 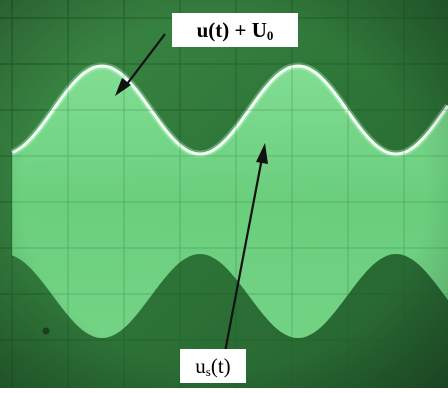 What do you see at coordinates (46, 331) in the screenshot?
I see `screen-dot` at bounding box center [46, 331].